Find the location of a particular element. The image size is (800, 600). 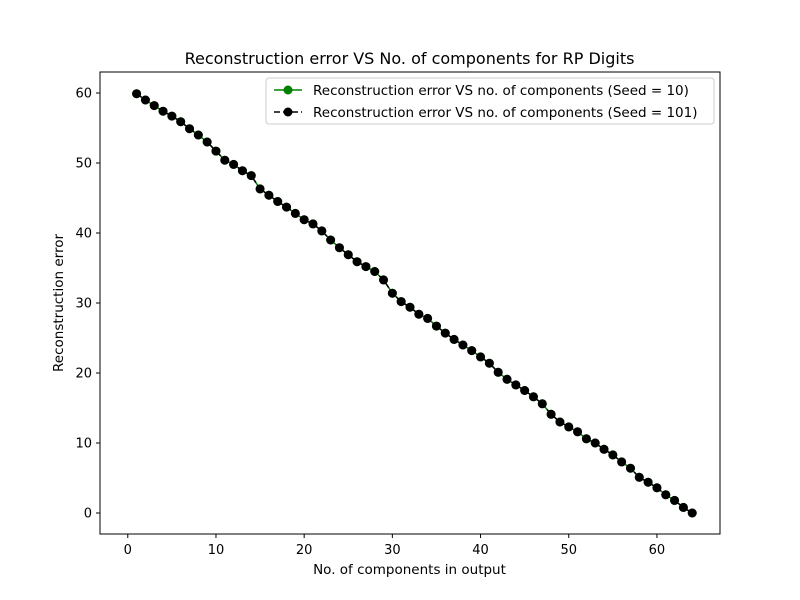

x-tick-label: 60 is located at coordinates (657, 550).